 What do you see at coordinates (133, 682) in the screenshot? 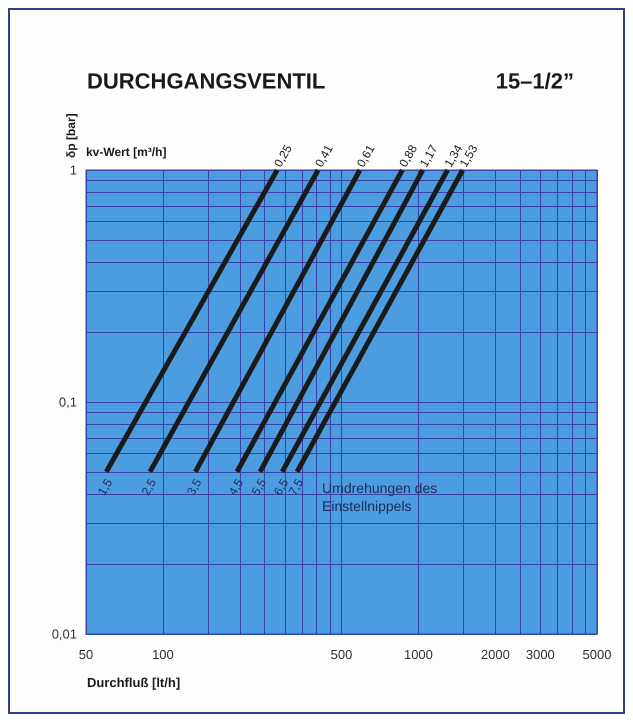
I see `x-axis-title: Durchfluß [lt/h]` at bounding box center [133, 682].